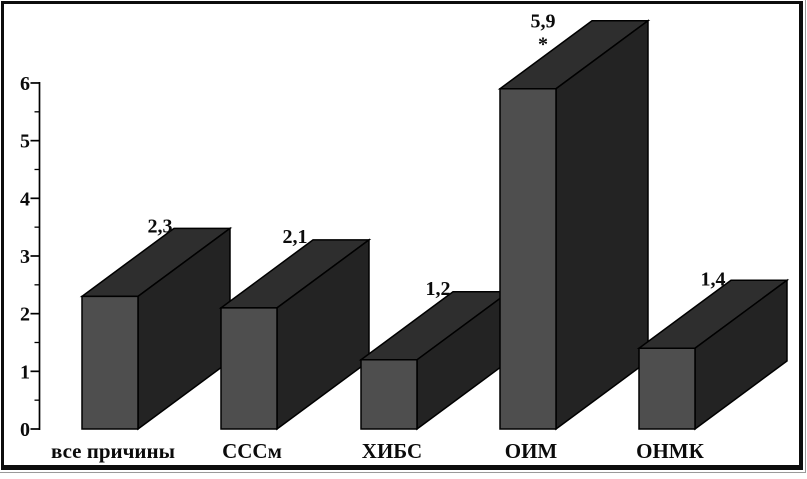 This screenshot has width=807, height=479. Describe the element at coordinates (438, 289) in the screenshot. I see `bar-value-label: 1,2` at that location.